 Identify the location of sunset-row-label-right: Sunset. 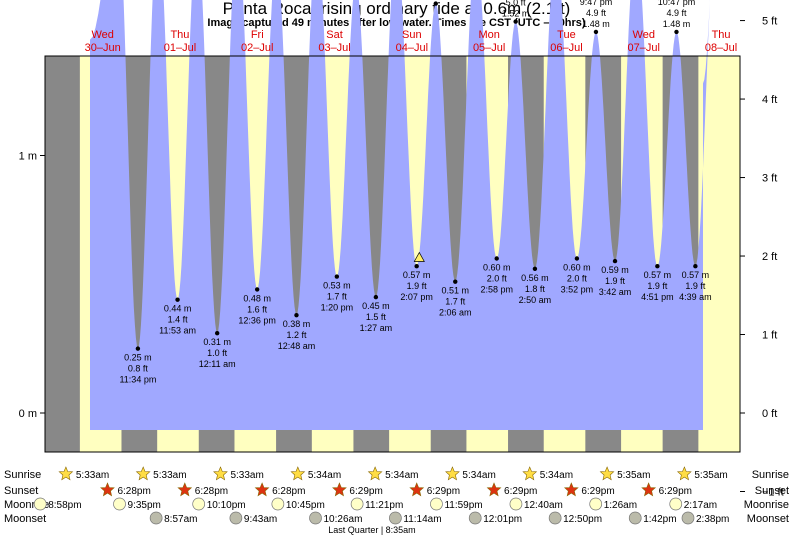
(772, 491).